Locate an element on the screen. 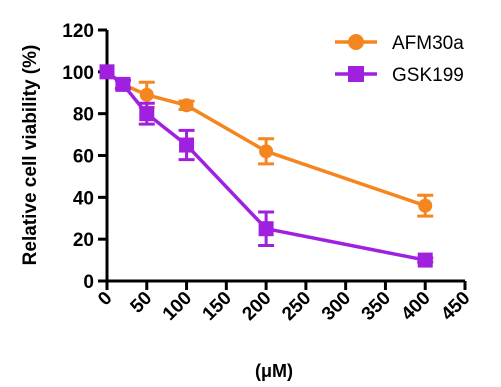 The image size is (501, 387). x-axis-label: (μM) is located at coordinates (274, 371).